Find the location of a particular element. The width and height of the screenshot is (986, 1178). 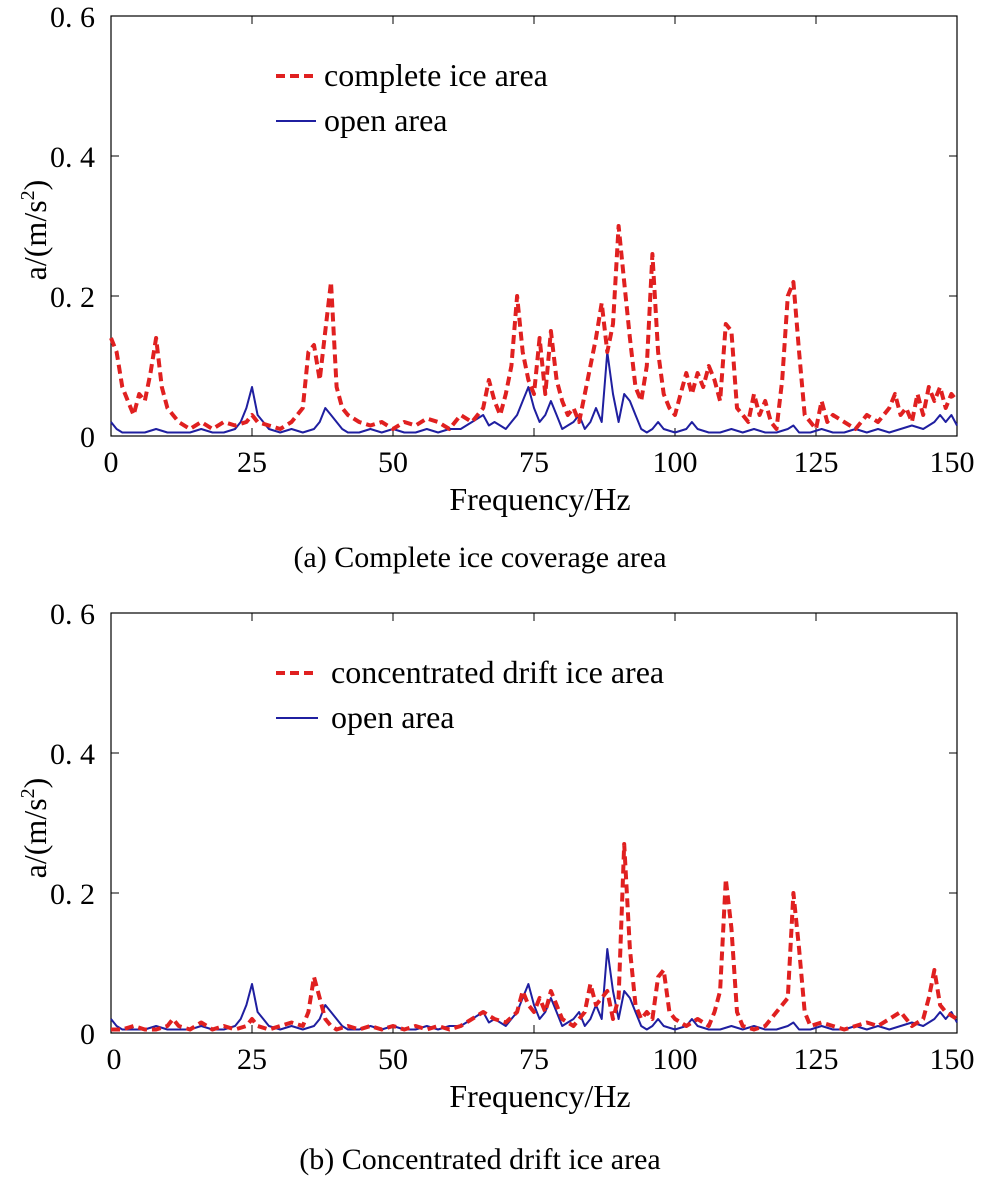

chart-b-caption: (b) Concentrated drift ice area is located at coordinates (479, 1159).